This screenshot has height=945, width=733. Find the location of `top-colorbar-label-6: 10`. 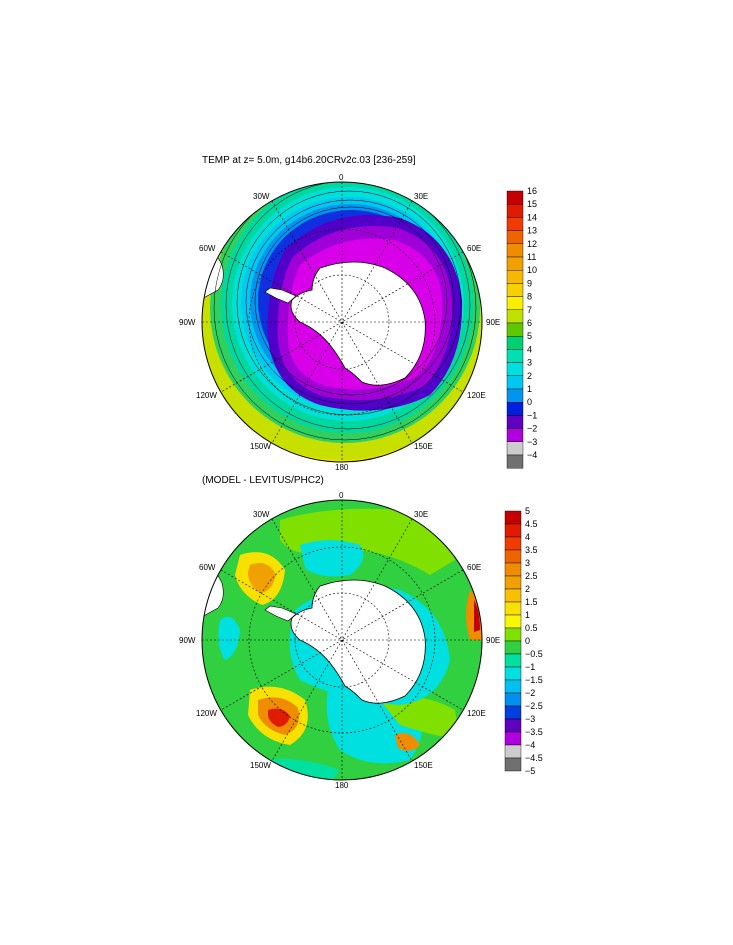

top-colorbar-label-6: 10 is located at coordinates (532, 270).